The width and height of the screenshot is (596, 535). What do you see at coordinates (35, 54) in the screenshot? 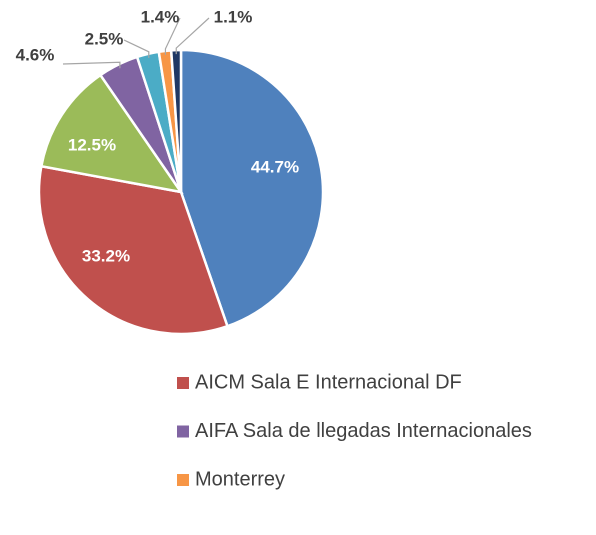
I see `value-label: 4.6%` at bounding box center [35, 54].